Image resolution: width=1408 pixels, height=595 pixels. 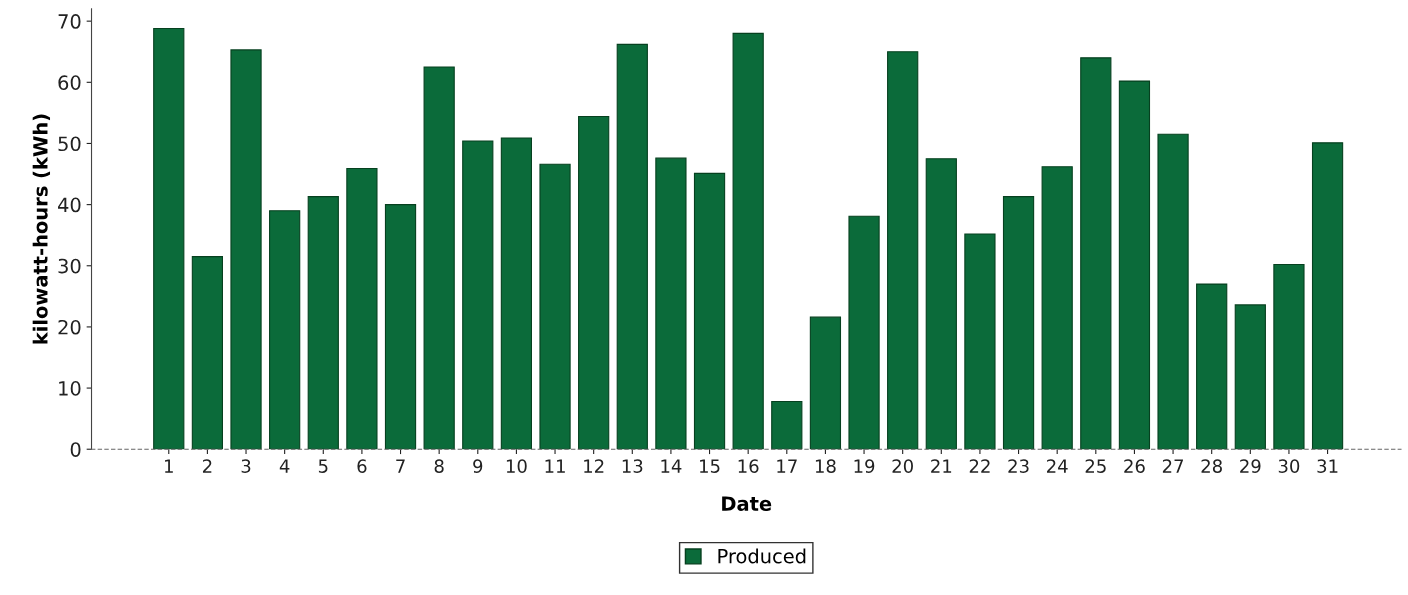 What do you see at coordinates (632, 466) in the screenshot?
I see `x-tick-label: 13` at bounding box center [632, 466].